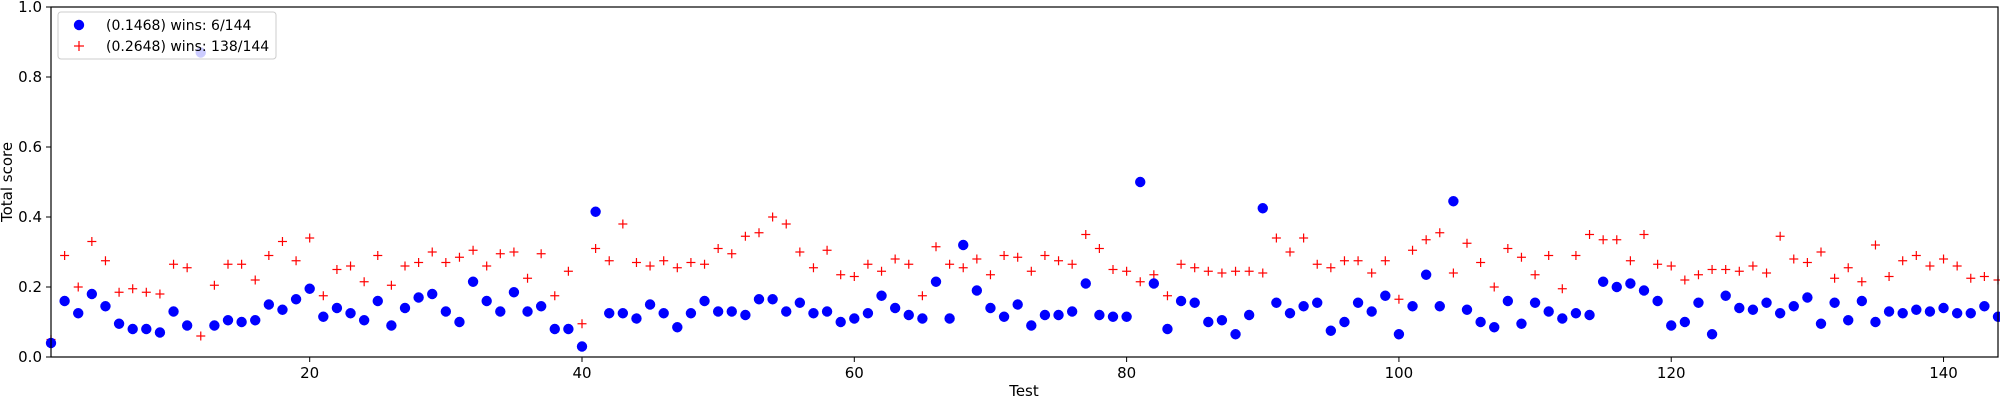 The width and height of the screenshot is (2000, 404). I want to click on x-tick-label: 140, so click(1943, 373).